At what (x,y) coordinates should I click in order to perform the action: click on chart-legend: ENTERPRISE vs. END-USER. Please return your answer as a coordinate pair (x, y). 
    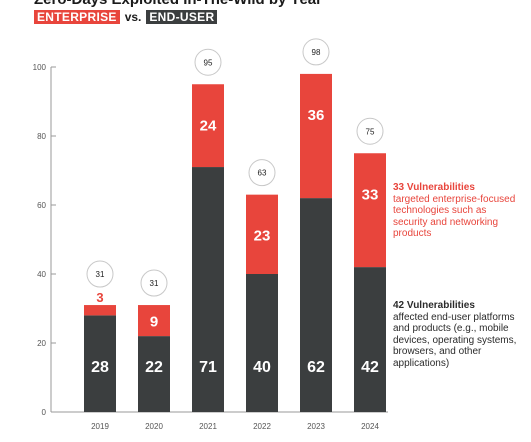
    Looking at the image, I should click on (126, 17).